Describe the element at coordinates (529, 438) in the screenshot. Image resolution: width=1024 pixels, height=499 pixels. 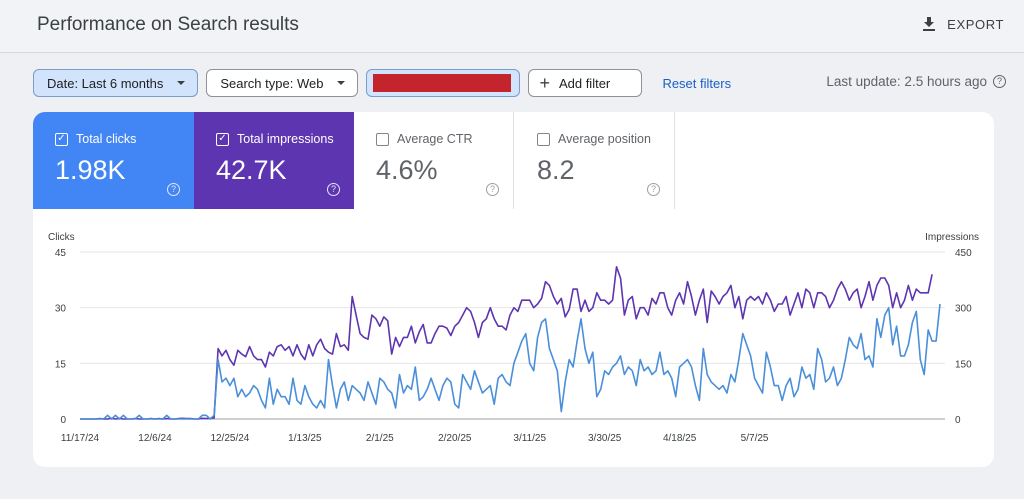
I see `x-tick-label: 3/11/25` at that location.